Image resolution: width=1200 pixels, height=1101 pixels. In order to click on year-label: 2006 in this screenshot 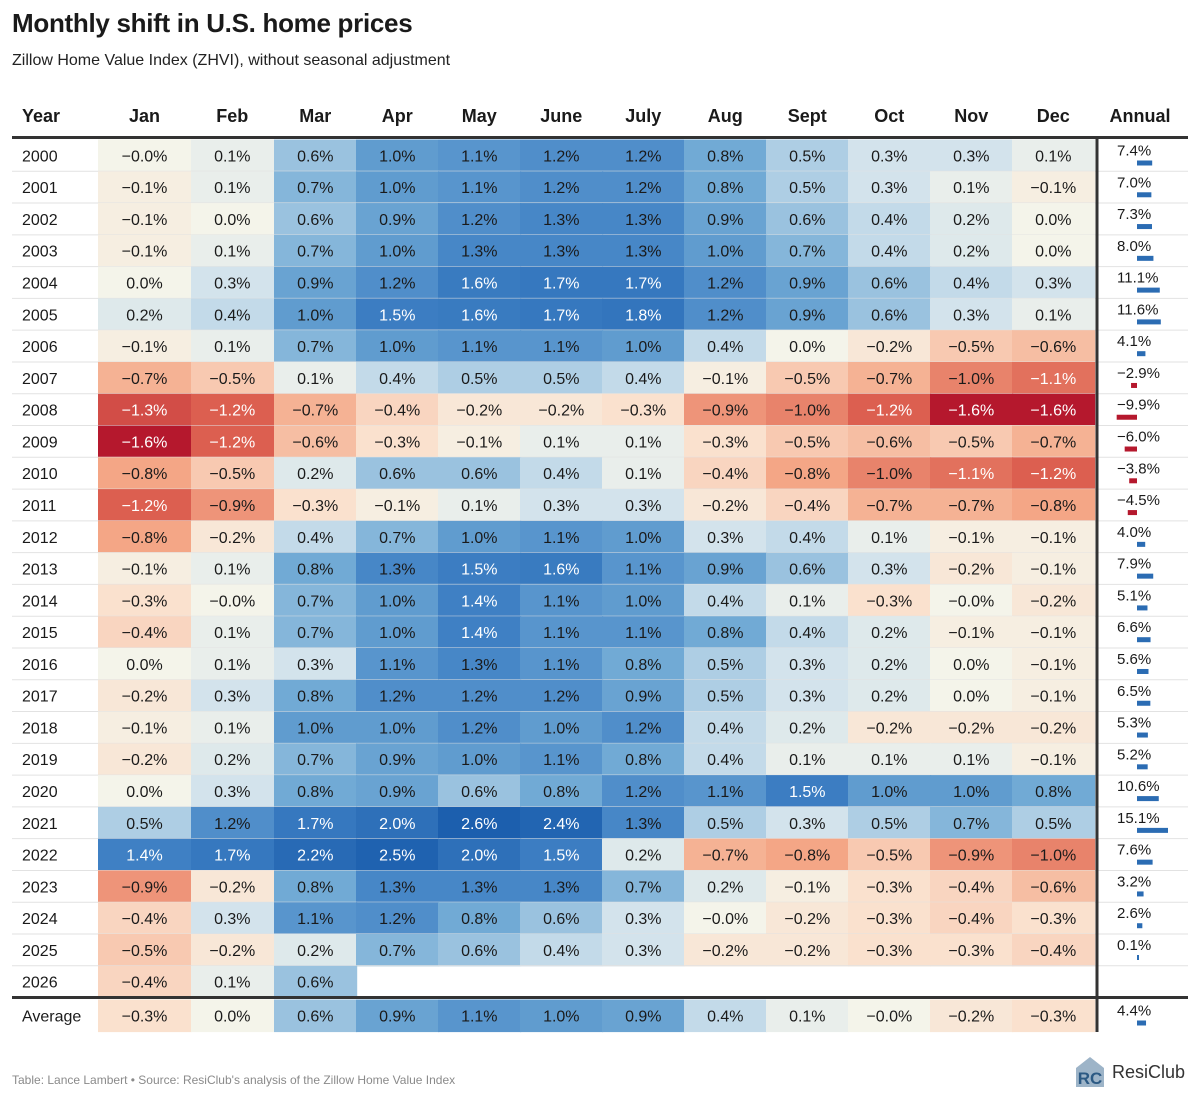, I will do `click(40, 347)`.